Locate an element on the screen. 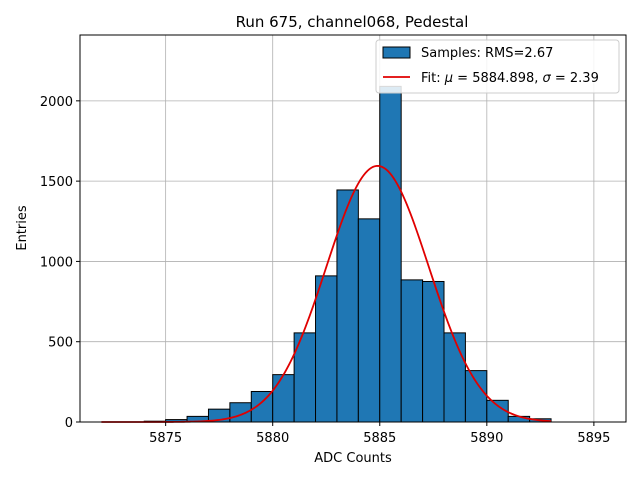  y-axis-ticks: 0 500 1000 1500 2000 is located at coordinates (60, 263).